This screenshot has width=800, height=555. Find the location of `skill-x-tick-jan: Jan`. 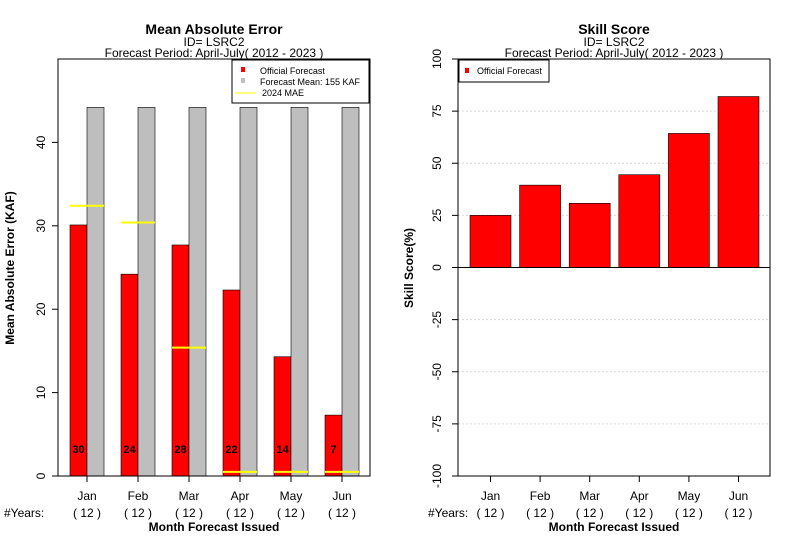

skill-x-tick-jan: Jan is located at coordinates (490, 496).